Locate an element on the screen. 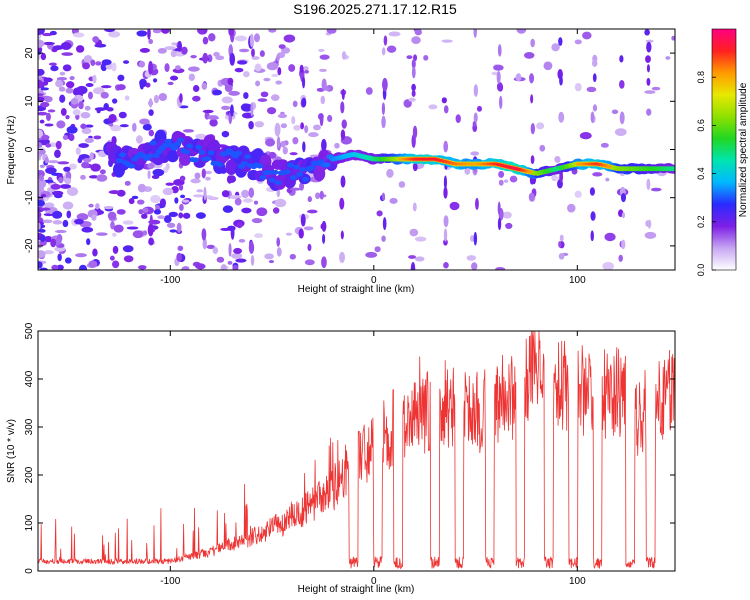 This screenshot has width=750, height=600. chart-title: S196.2025.271.17.12.R15 is located at coordinates (375, 9).